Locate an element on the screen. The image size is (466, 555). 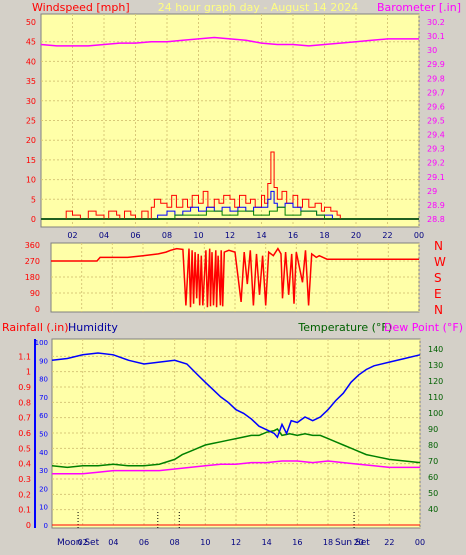
time-tick-label: 08 is located at coordinates (175, 542).